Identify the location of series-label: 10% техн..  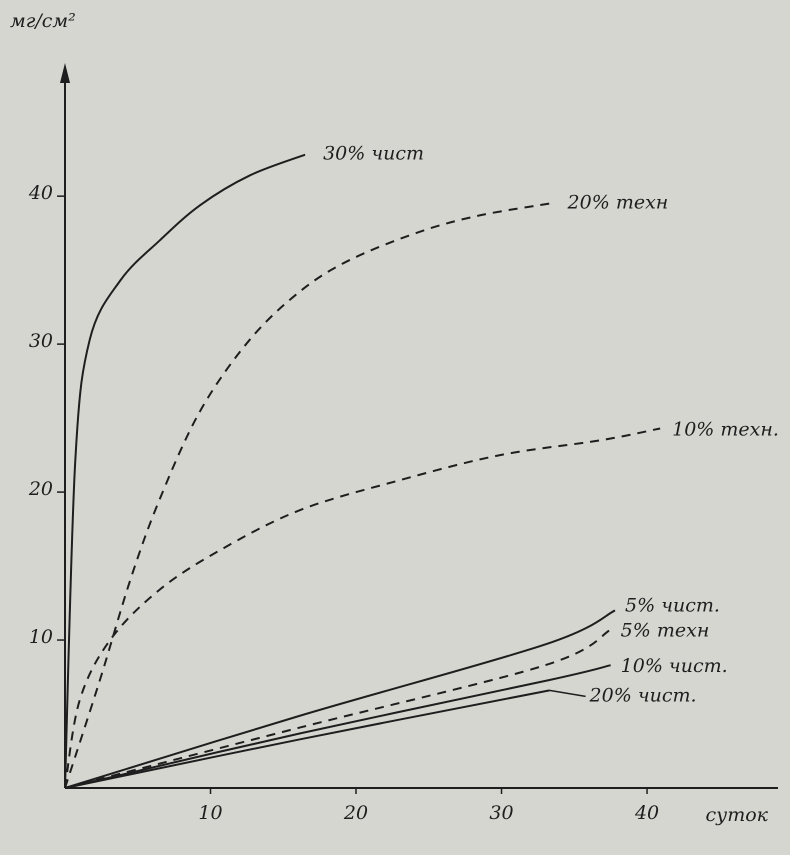
(725, 429).